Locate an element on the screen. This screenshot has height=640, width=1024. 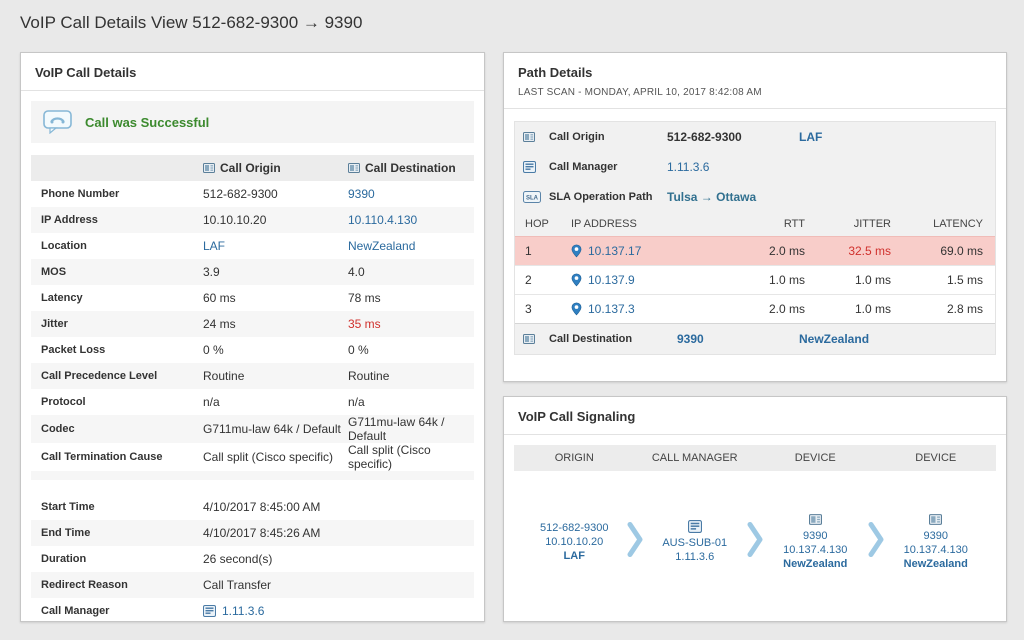
node-ip-link: 10.10.10.20 is located at coordinates (574, 541).